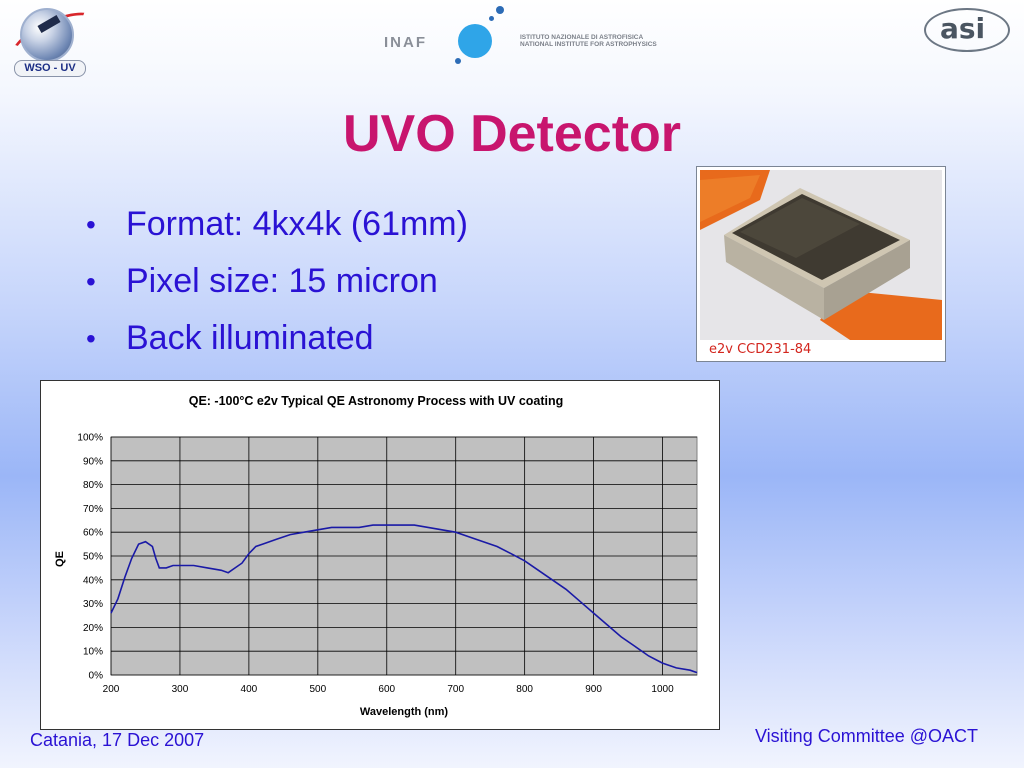  I want to click on y-tick-label: 90%, so click(93, 461).